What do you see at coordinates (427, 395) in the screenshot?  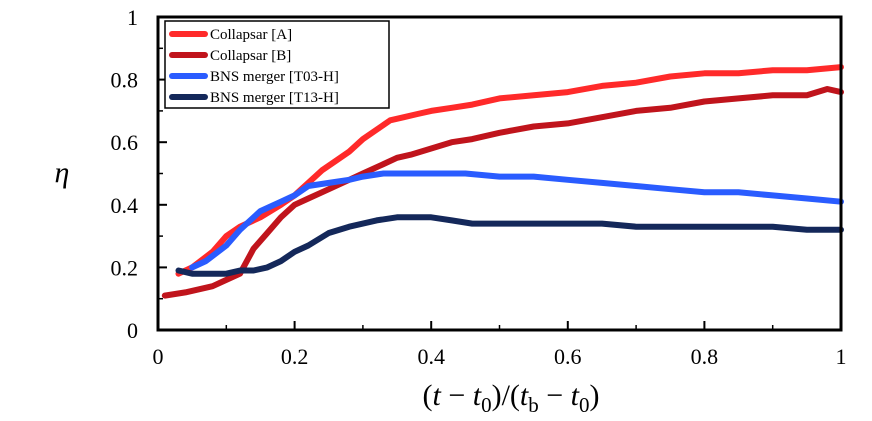 I see `x-label-part: (` at bounding box center [427, 395].